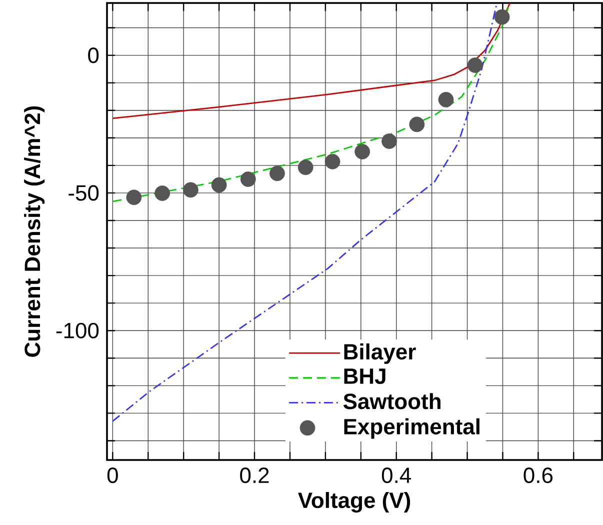  Describe the element at coordinates (34, 231) in the screenshot. I see `y-axis-title: Current Density (A/m^2)` at that location.